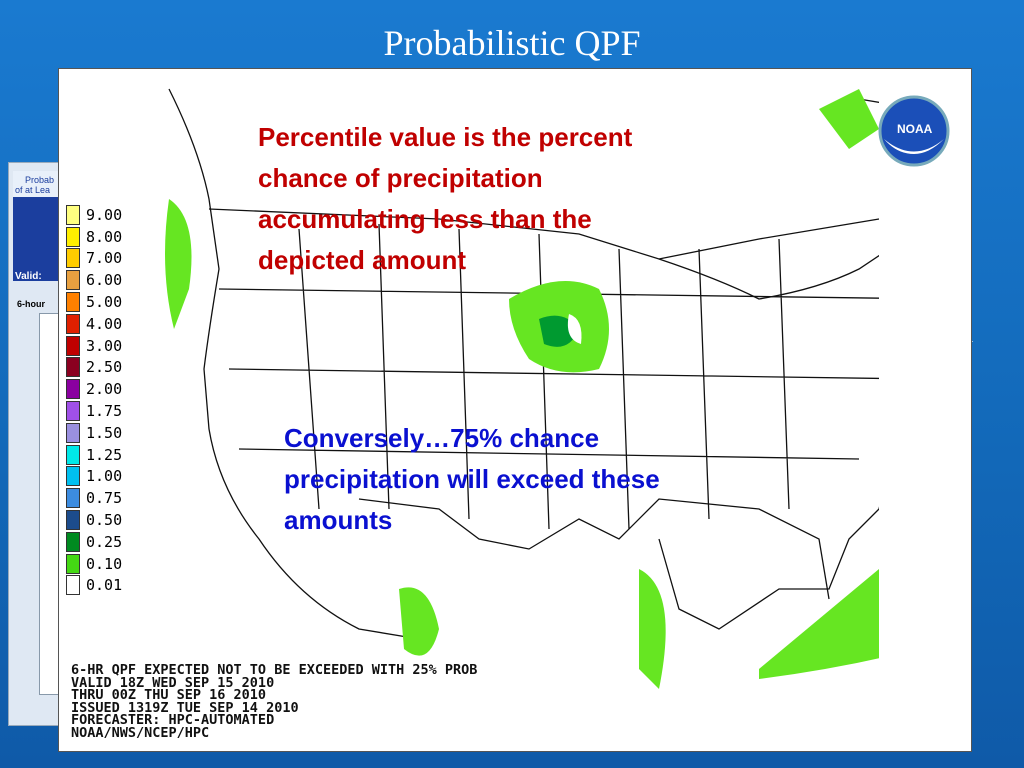  I want to click on legend-row: 6.00, so click(94, 280).